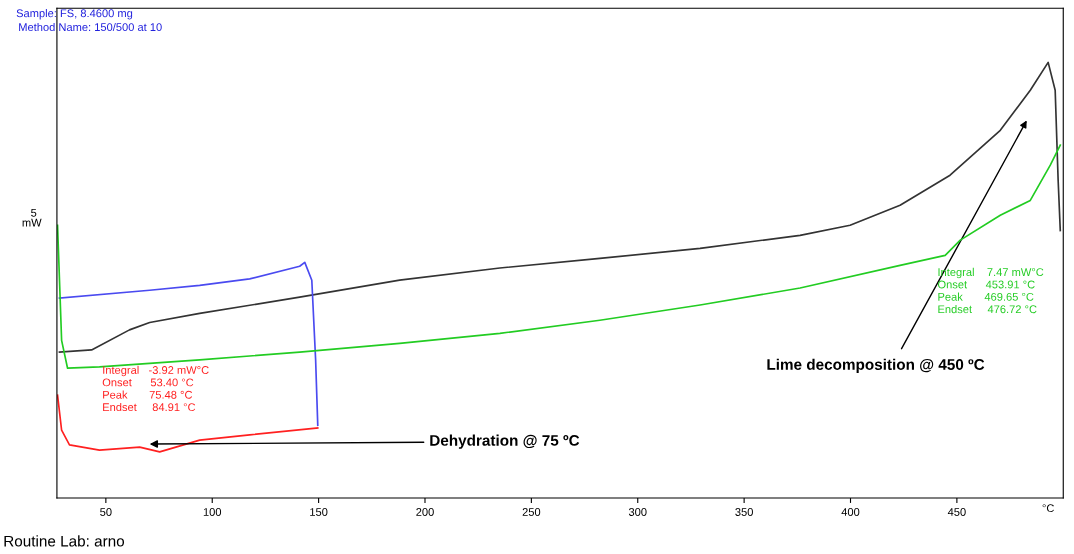  Describe the element at coordinates (34, 212) in the screenshot. I see `text: 5` at that location.